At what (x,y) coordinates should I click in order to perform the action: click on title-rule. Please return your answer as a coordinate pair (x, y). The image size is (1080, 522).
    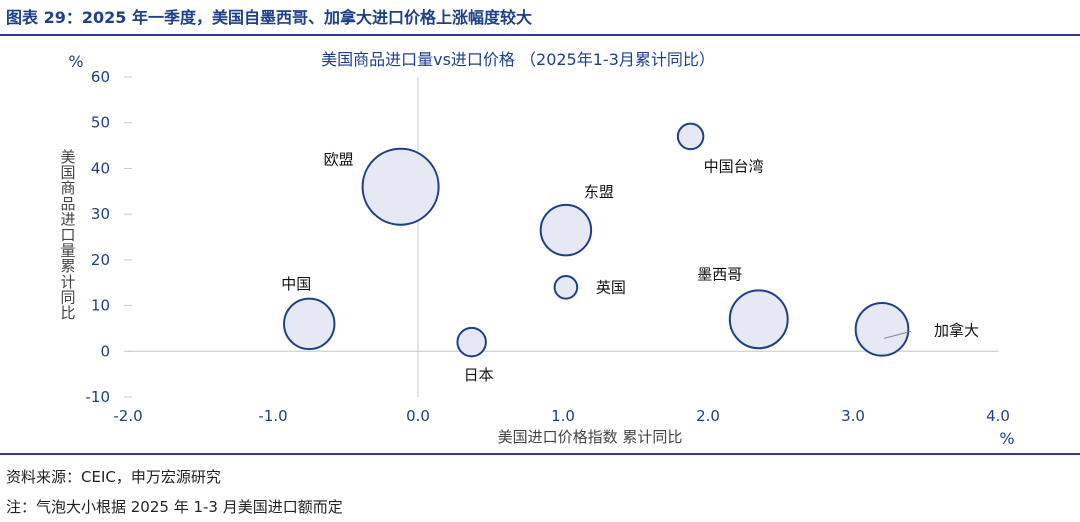
    Looking at the image, I should click on (540, 35).